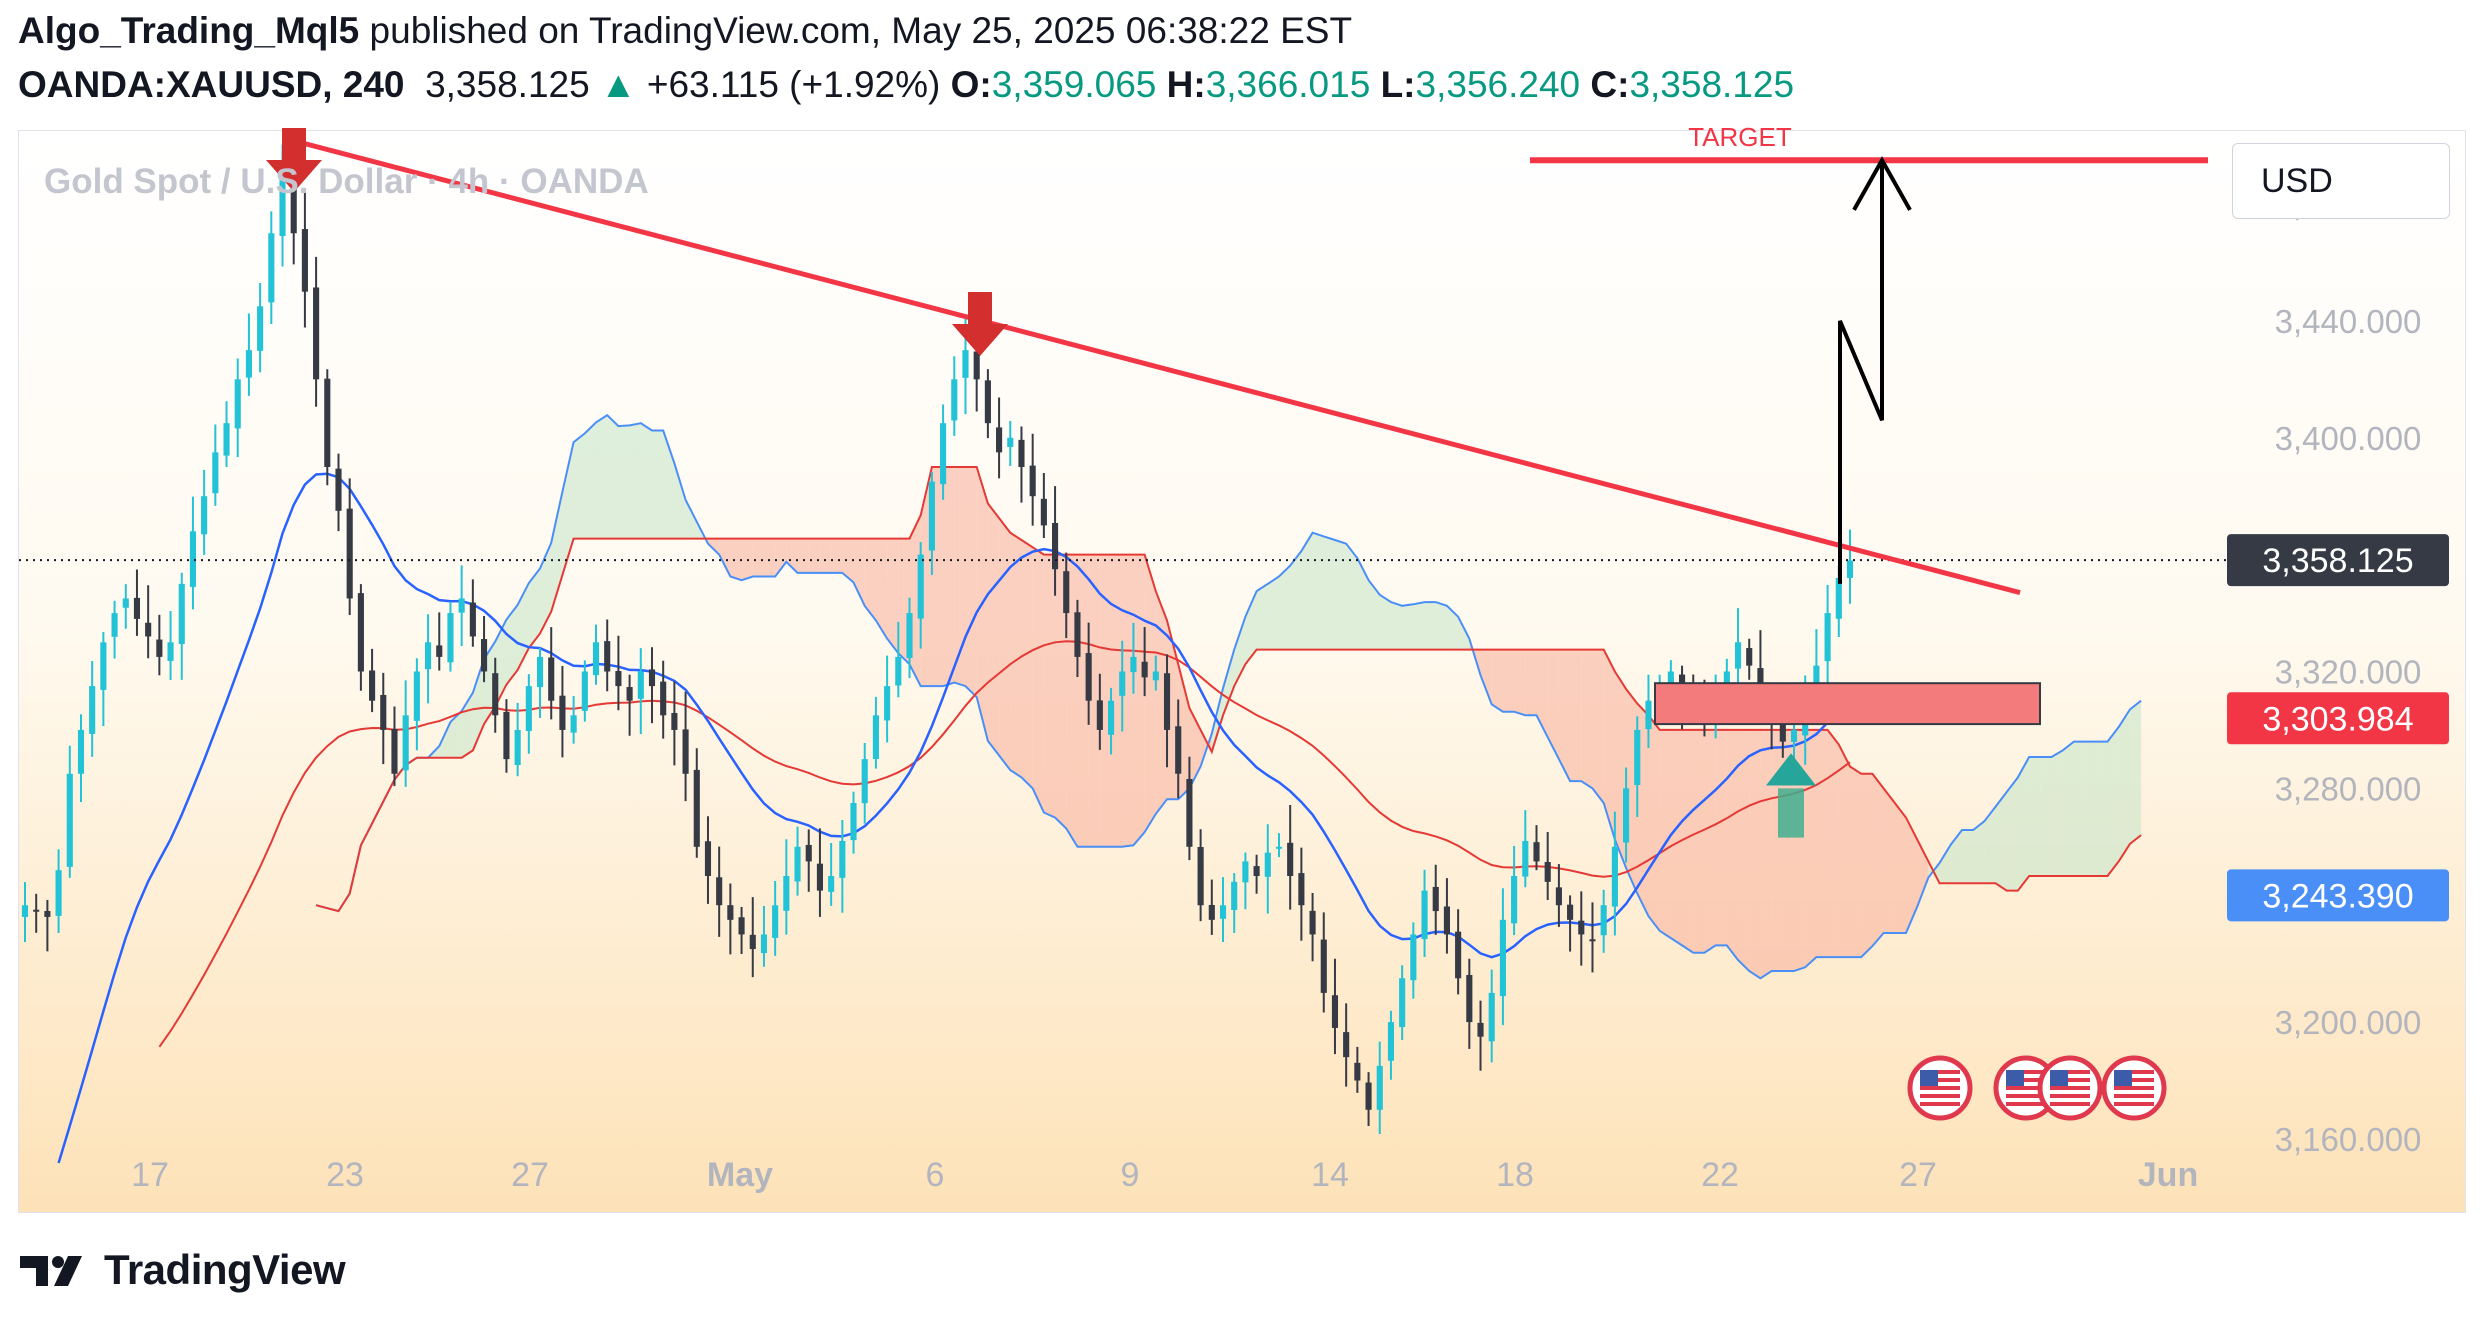 This screenshot has width=2484, height=1323. What do you see at coordinates (1074, 84) in the screenshot?
I see `open-value: 3,359.065` at bounding box center [1074, 84].